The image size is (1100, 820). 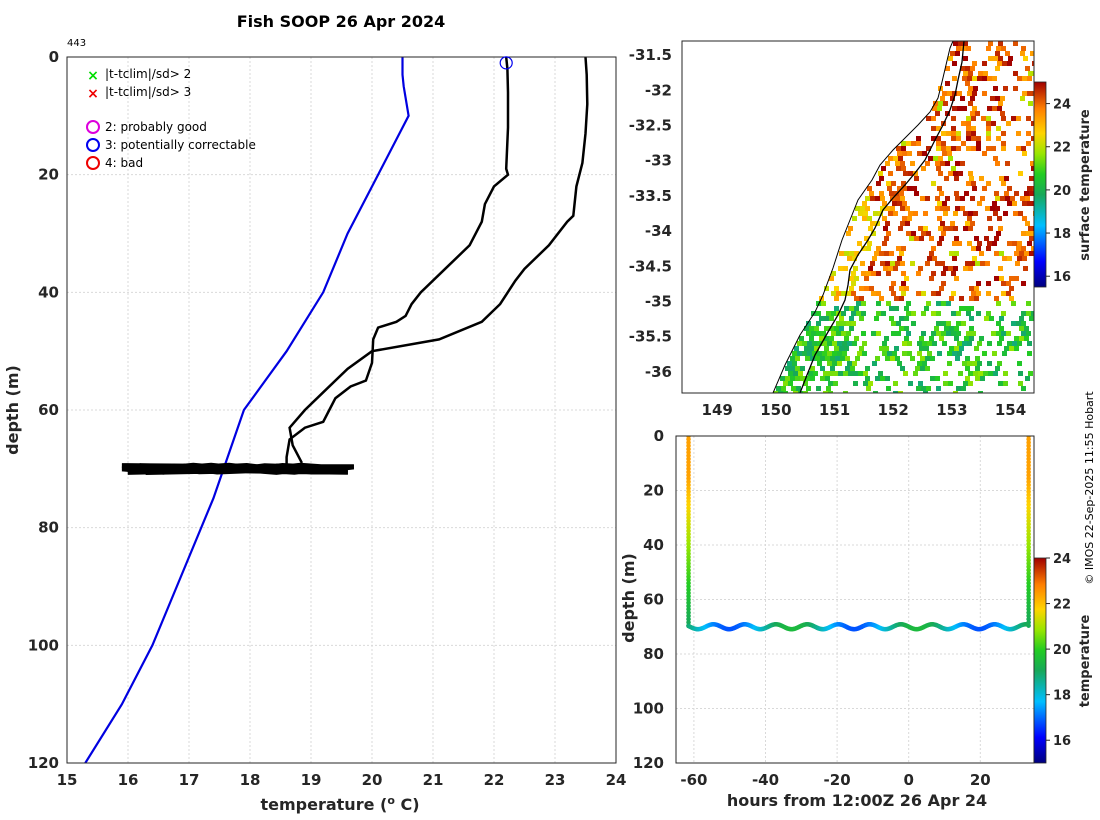 I want to click on temperature-colorbar, so click(x=1040, y=660).